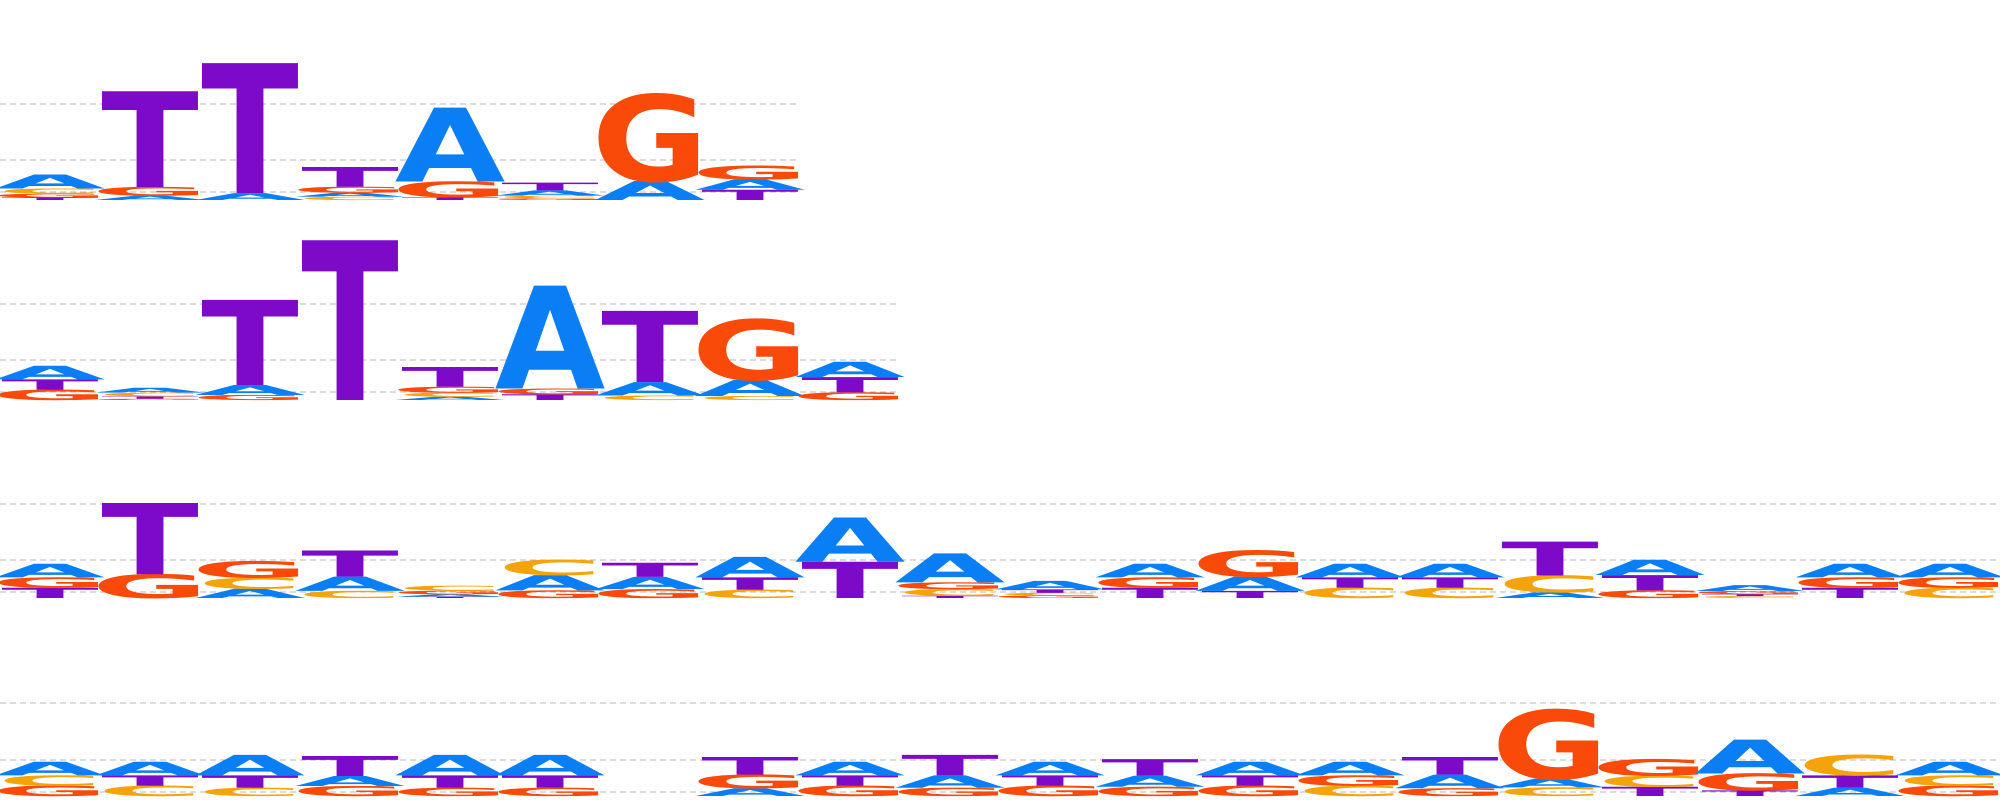 This screenshot has height=800, width=2000. I want to click on motif-logo-1: TGCAAGTATCAGTTGAGCATAGTAG, so click(404, 133).